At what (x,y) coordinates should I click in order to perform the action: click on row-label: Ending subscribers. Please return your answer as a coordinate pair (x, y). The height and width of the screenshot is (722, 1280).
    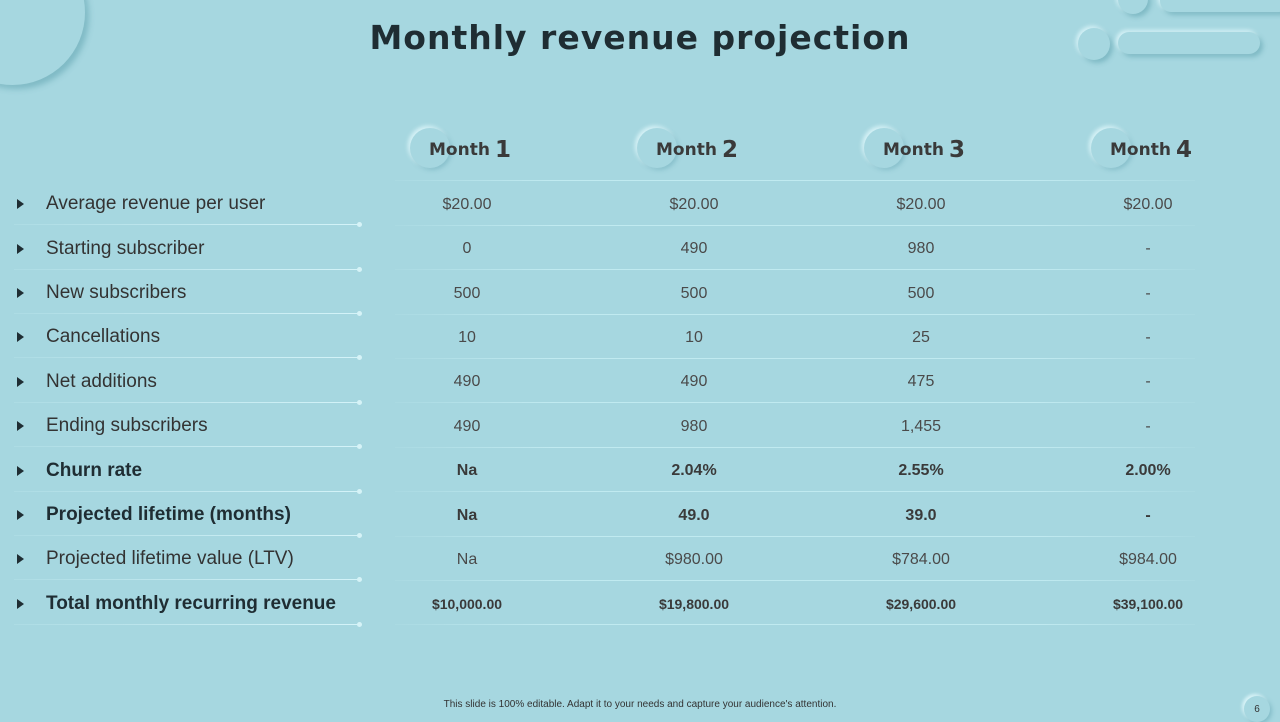
    Looking at the image, I should click on (189, 426).